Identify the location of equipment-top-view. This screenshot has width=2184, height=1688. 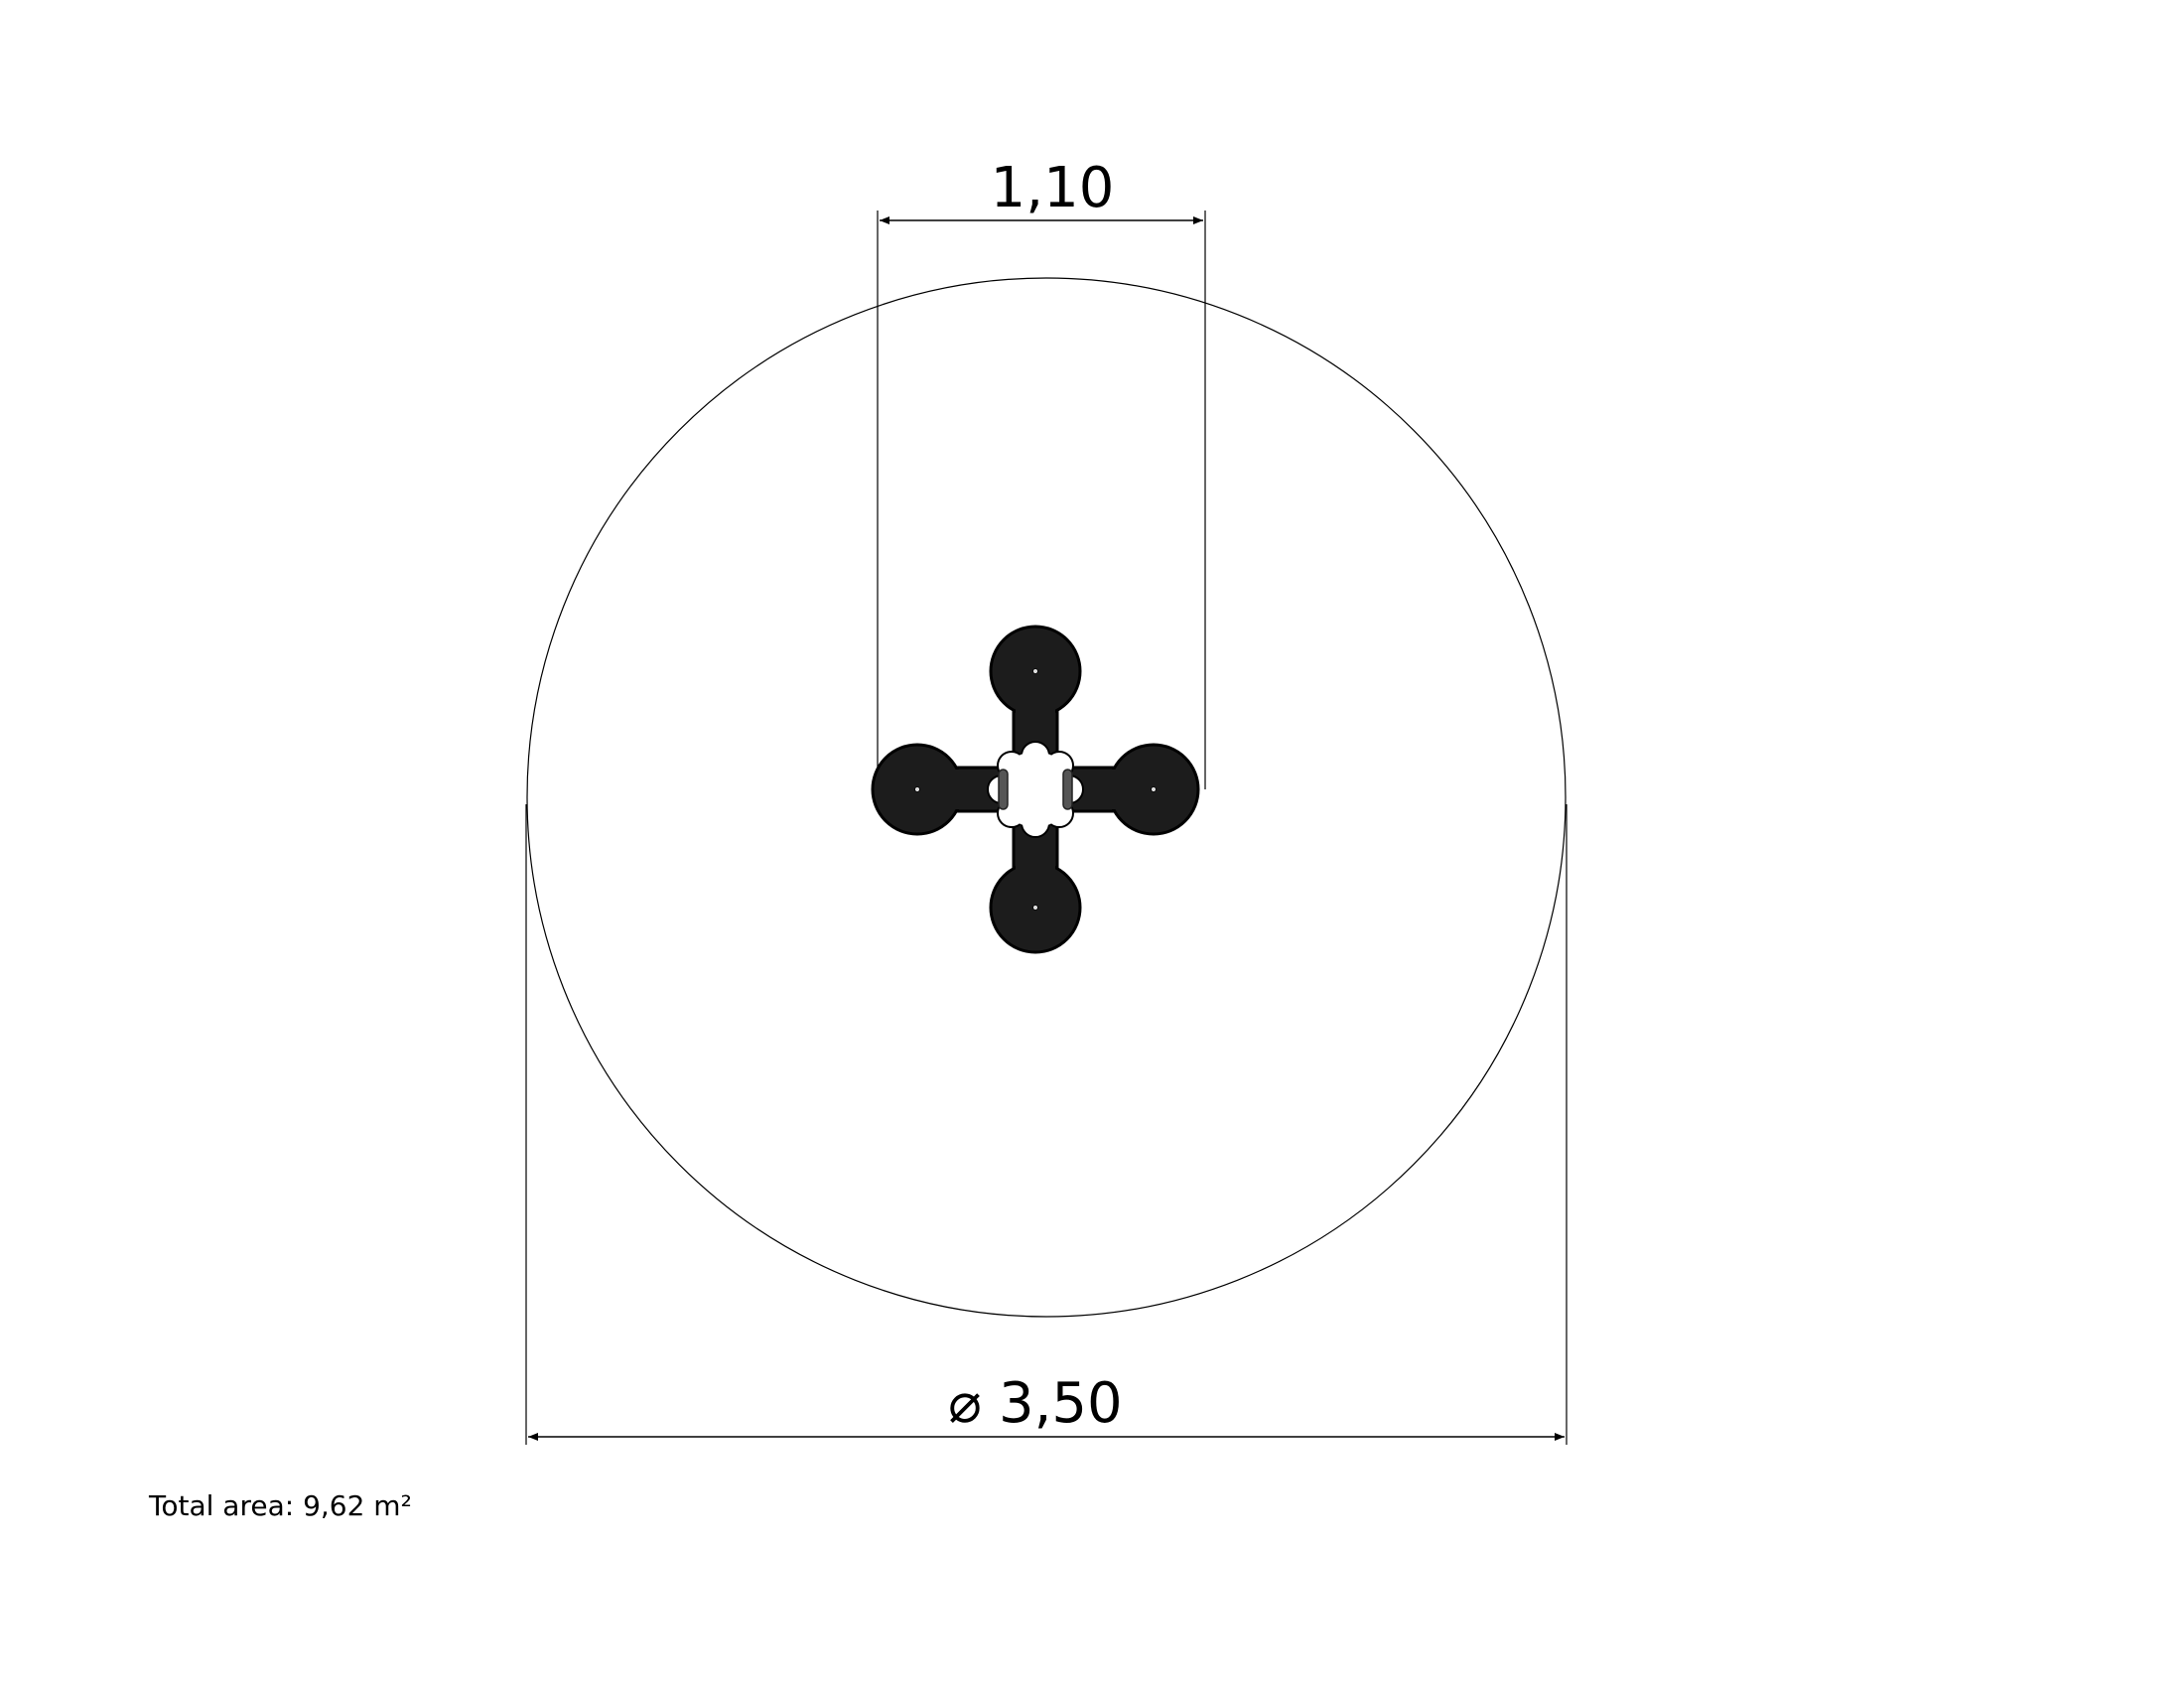
(1035, 789).